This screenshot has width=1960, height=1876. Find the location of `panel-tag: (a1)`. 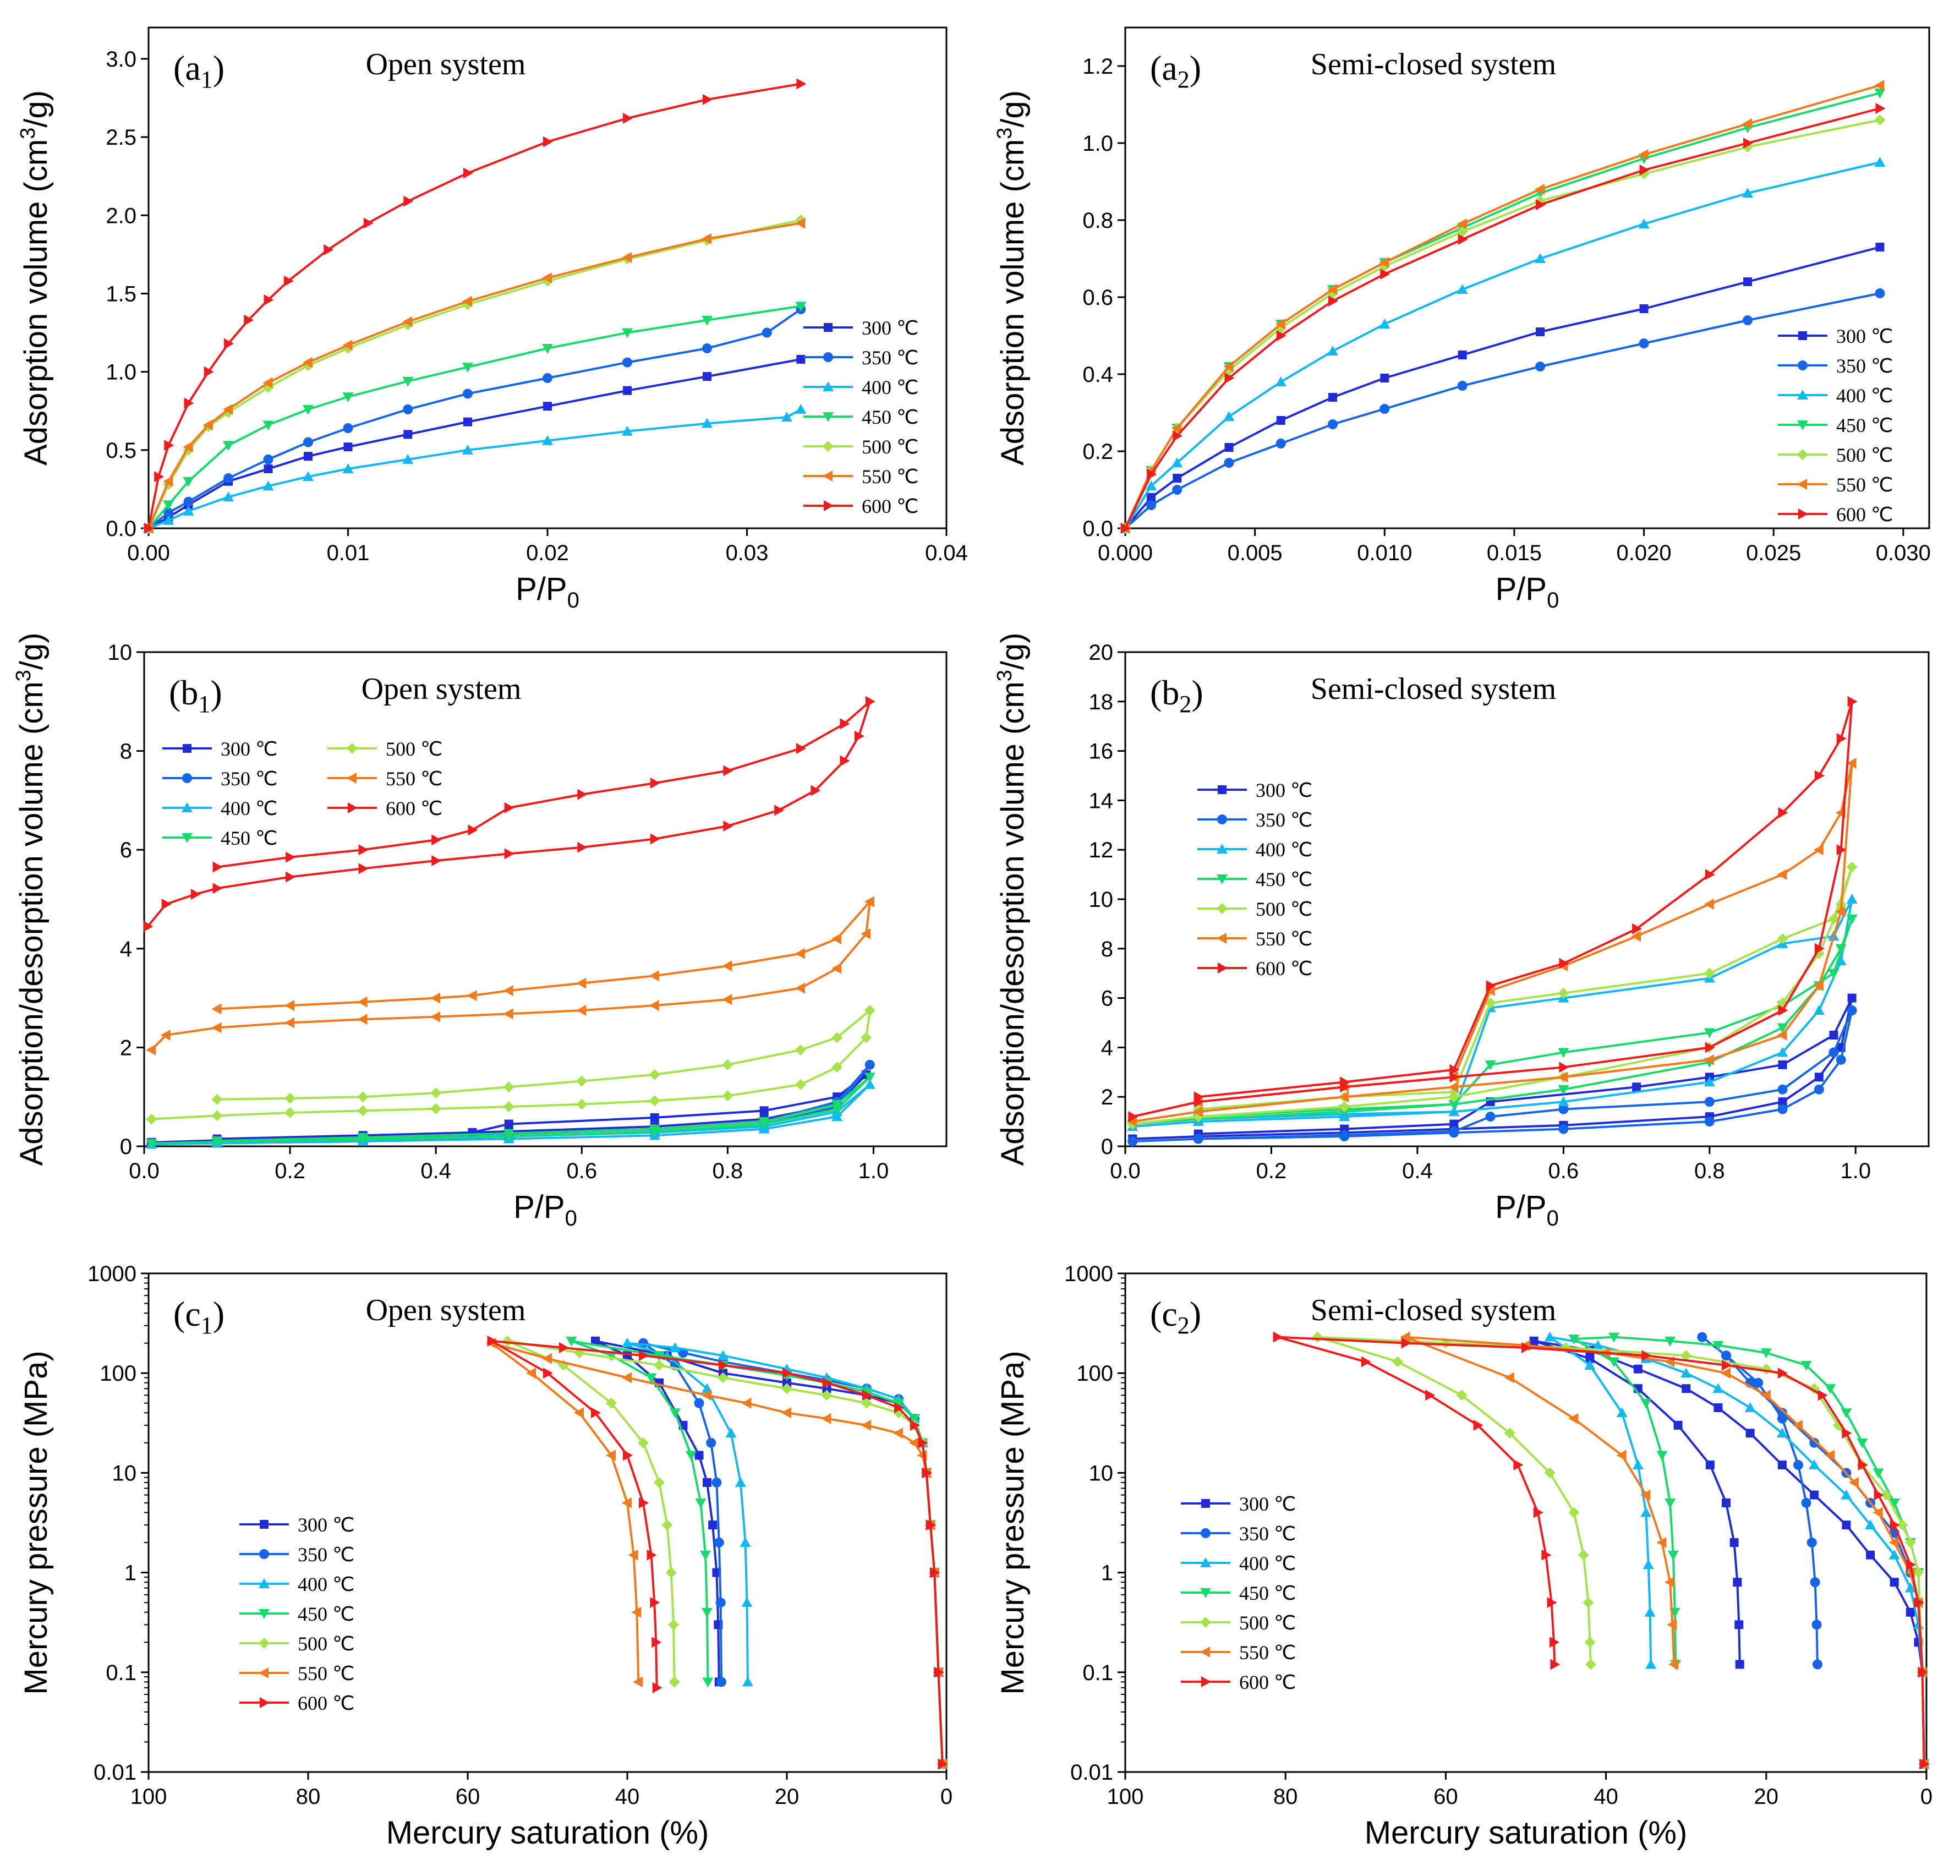

panel-tag: (a1) is located at coordinates (199, 70).